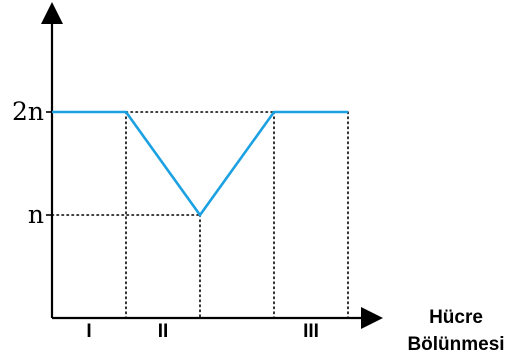 The image size is (520, 360). What do you see at coordinates (36, 214) in the screenshot?
I see `y-tick-label-1: n` at bounding box center [36, 214].